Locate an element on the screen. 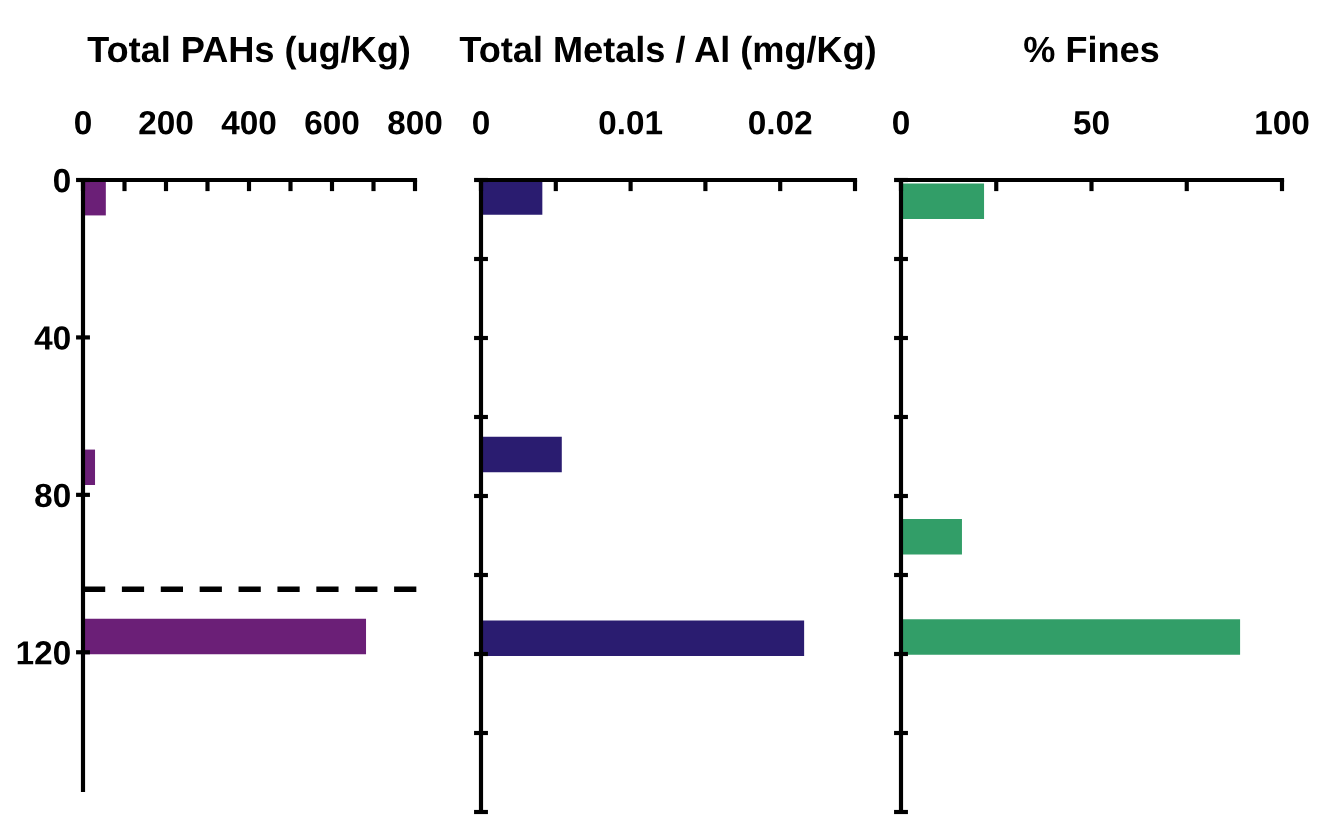  x-tick-label: 100 is located at coordinates (1282, 122).